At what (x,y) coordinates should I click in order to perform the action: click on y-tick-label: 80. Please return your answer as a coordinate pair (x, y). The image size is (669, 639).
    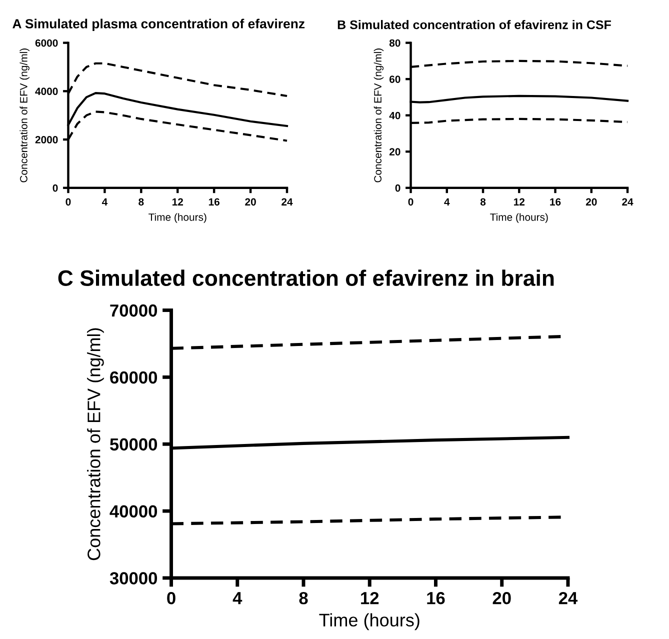
    Looking at the image, I should click on (394, 43).